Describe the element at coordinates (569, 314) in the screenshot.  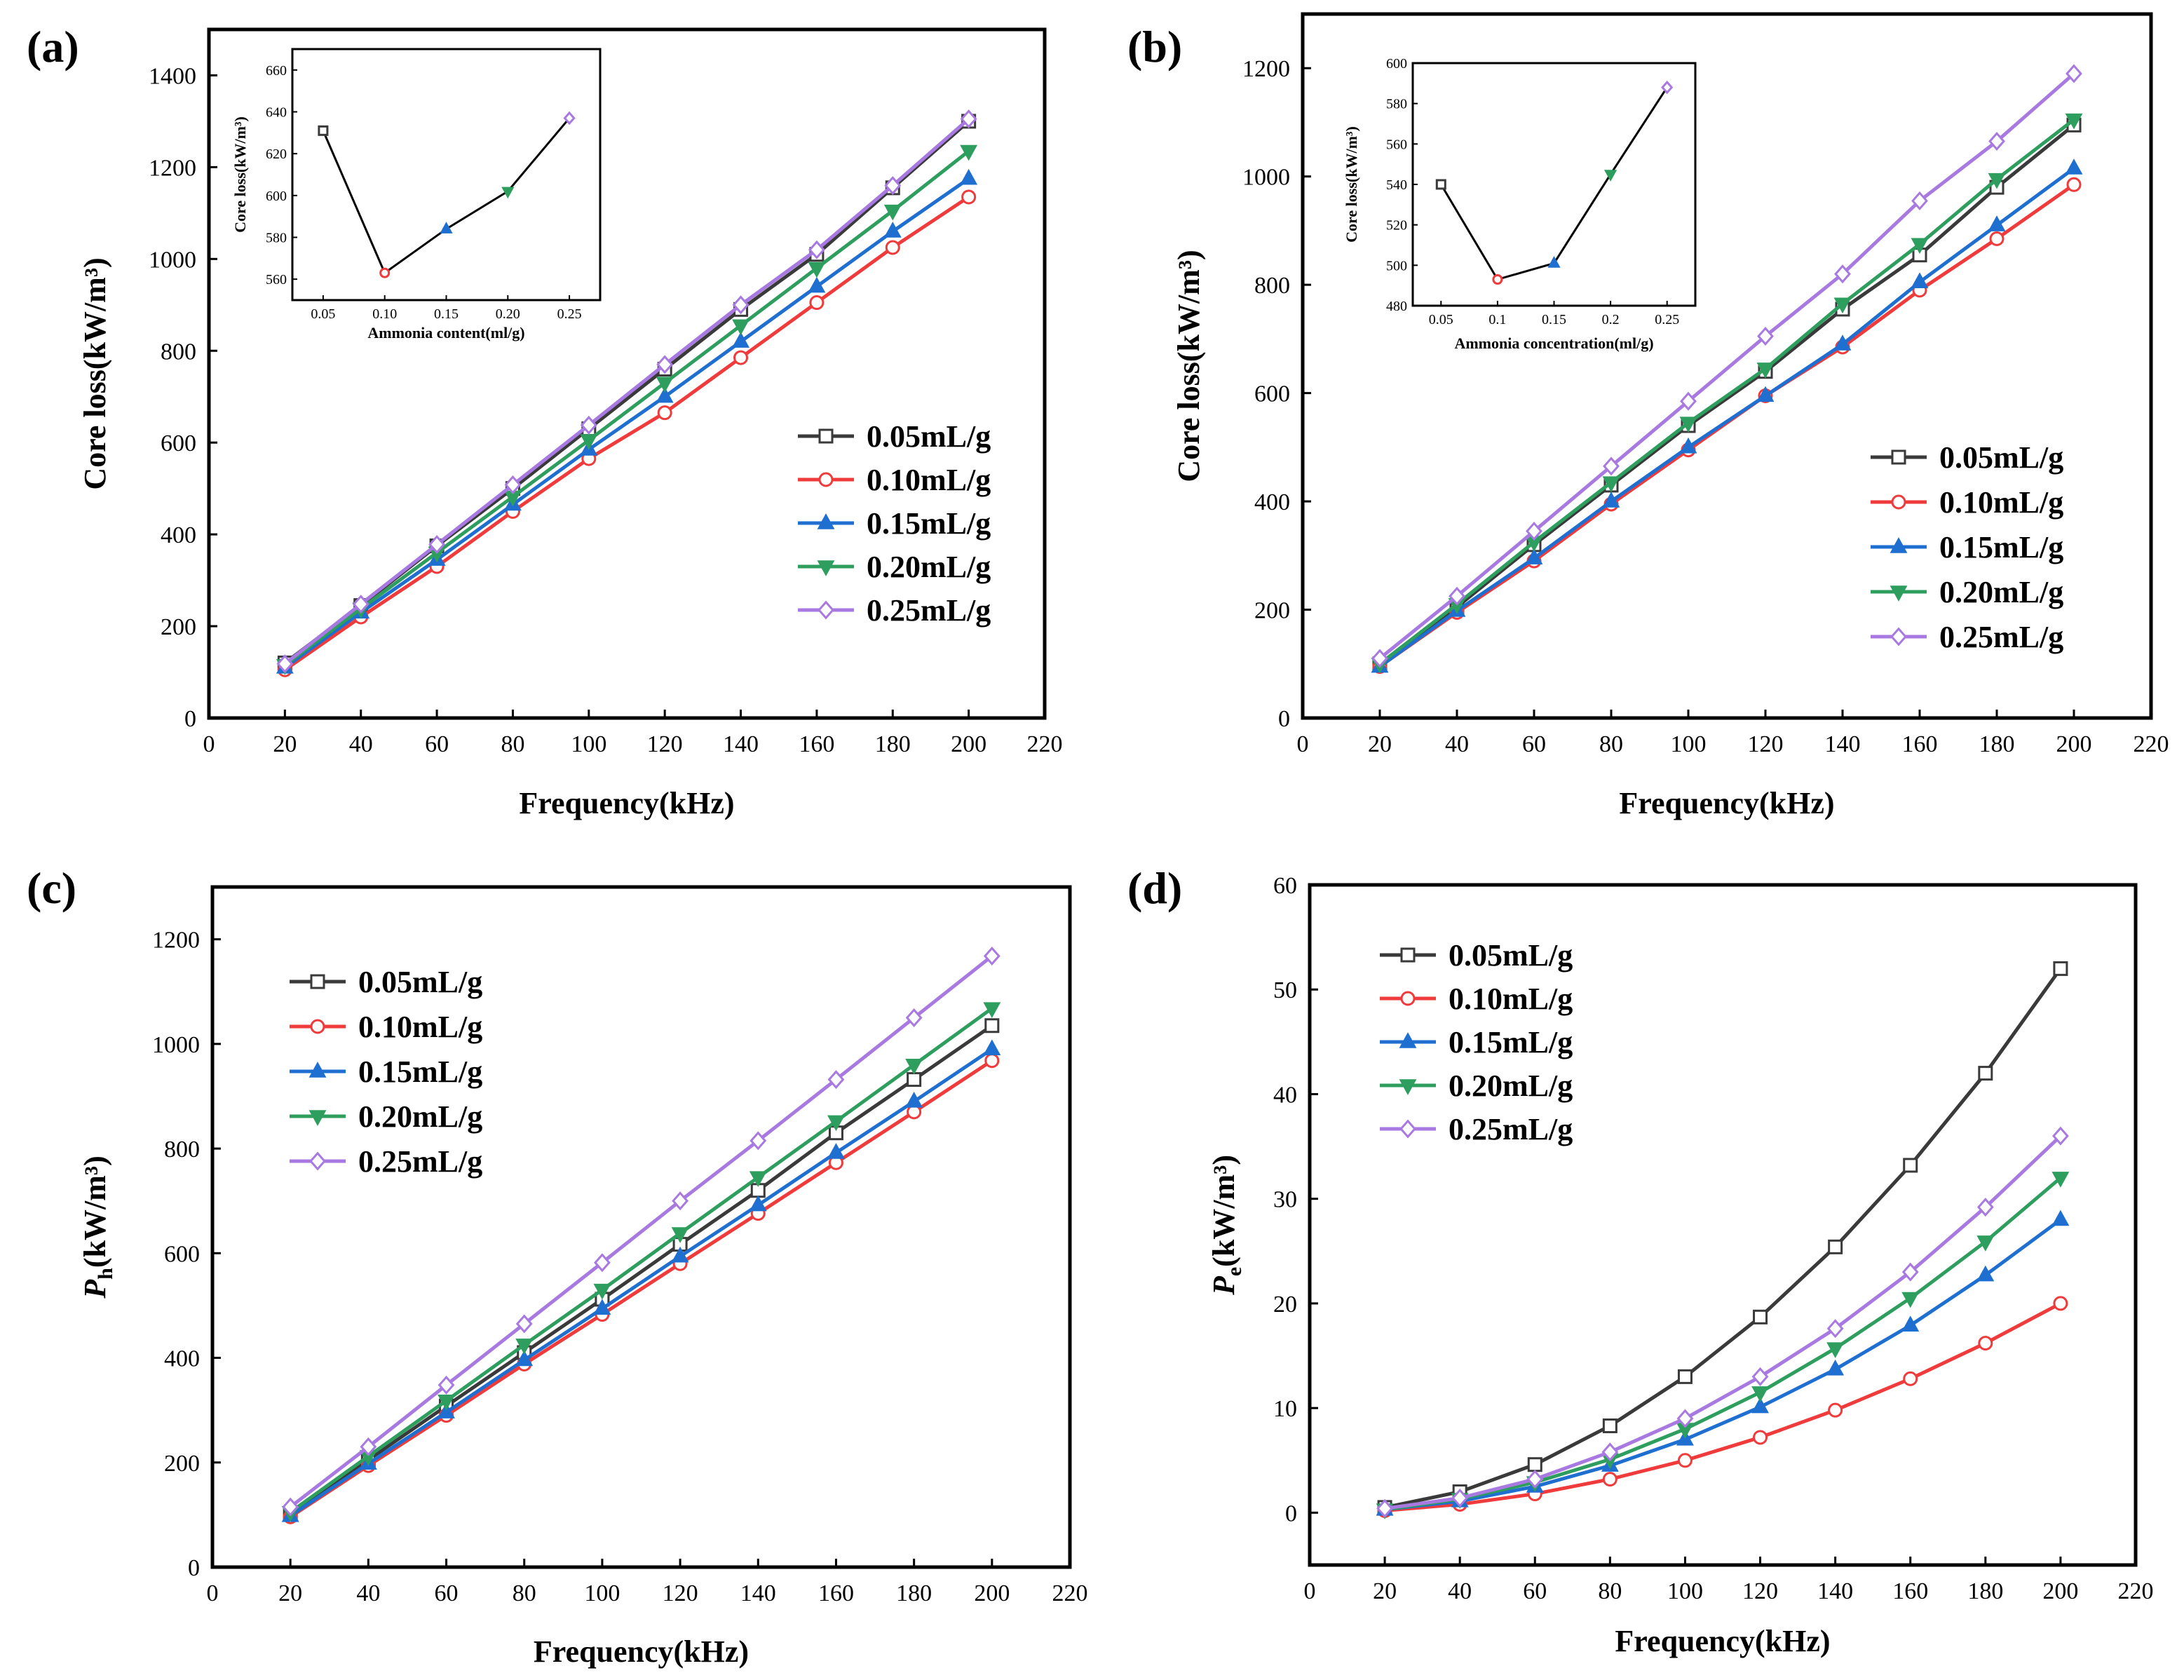
I see `inset-x-tick-label: 0.25` at that location.